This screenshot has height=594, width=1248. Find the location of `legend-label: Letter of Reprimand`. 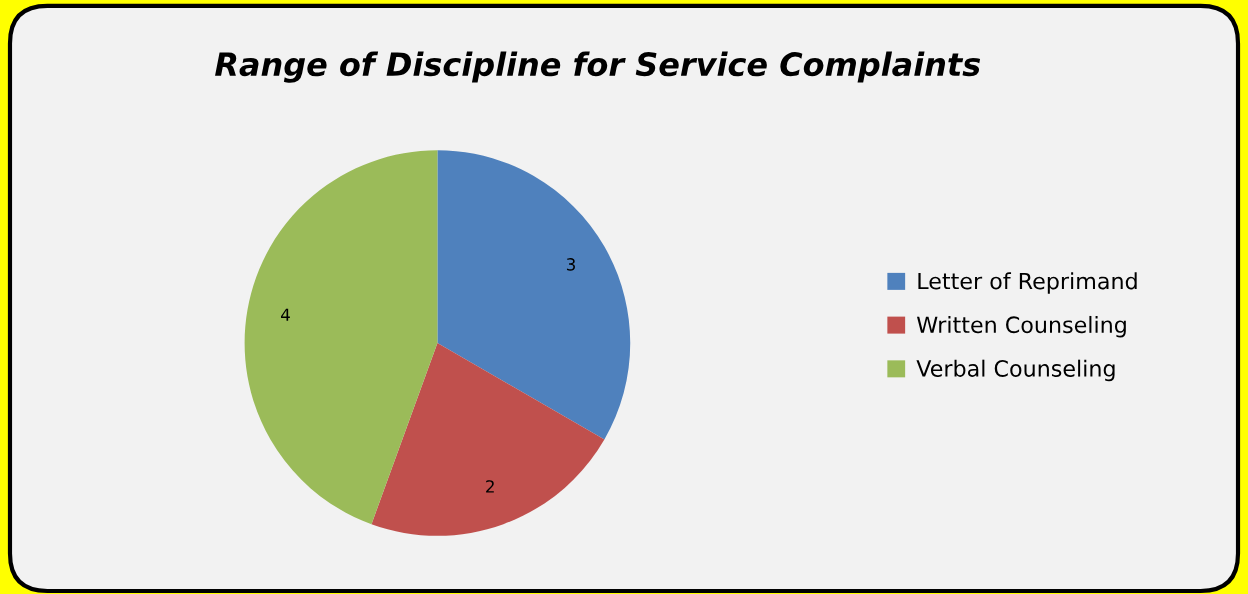

legend-label: Letter of Reprimand is located at coordinates (1027, 283).